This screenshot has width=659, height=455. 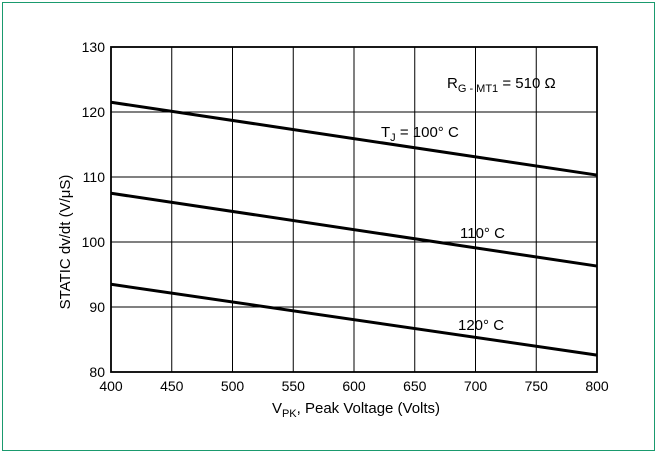 I want to click on series-label-100c: TJ = 100° C, so click(x=420, y=134).